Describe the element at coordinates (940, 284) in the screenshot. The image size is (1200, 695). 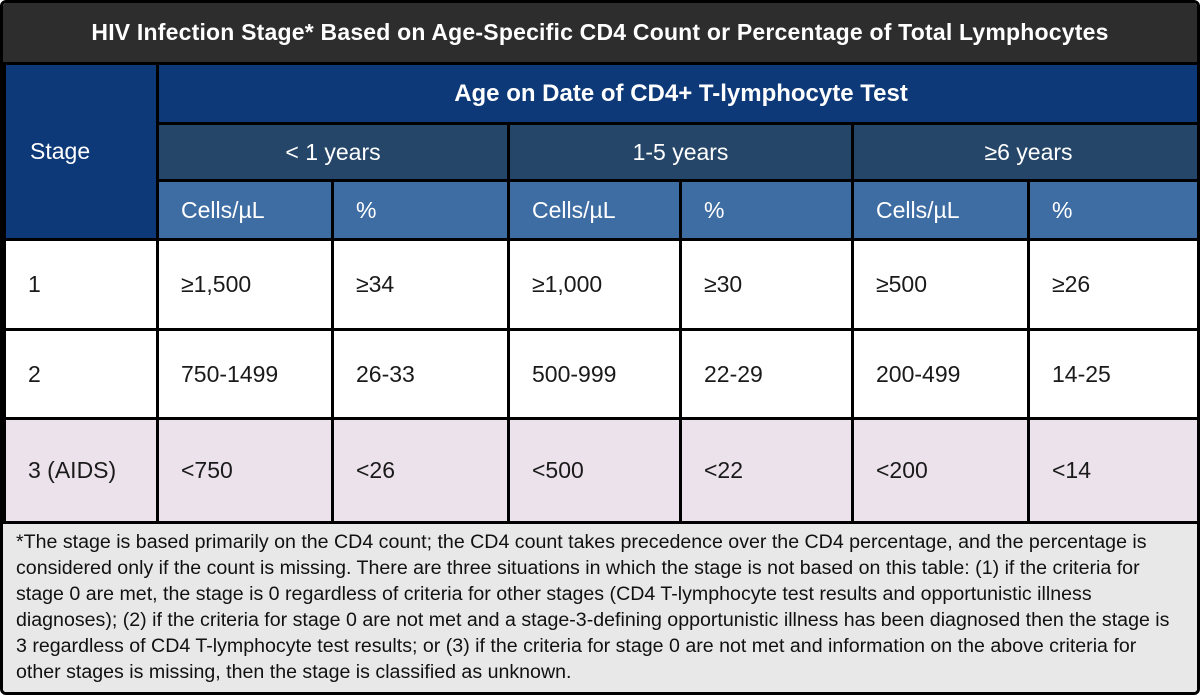
I see `value-cell: ≥500` at that location.